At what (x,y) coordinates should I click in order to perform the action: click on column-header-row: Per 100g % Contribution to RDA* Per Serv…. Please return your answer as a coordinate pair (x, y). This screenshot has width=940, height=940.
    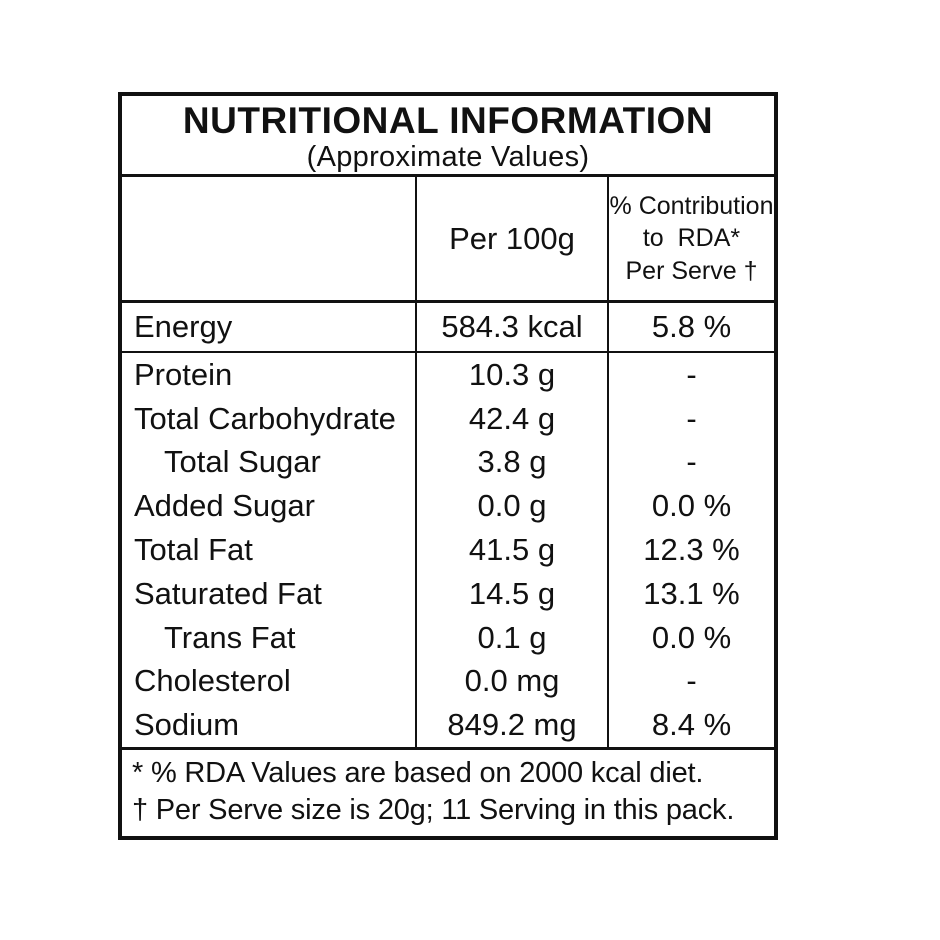
    Looking at the image, I should click on (448, 240).